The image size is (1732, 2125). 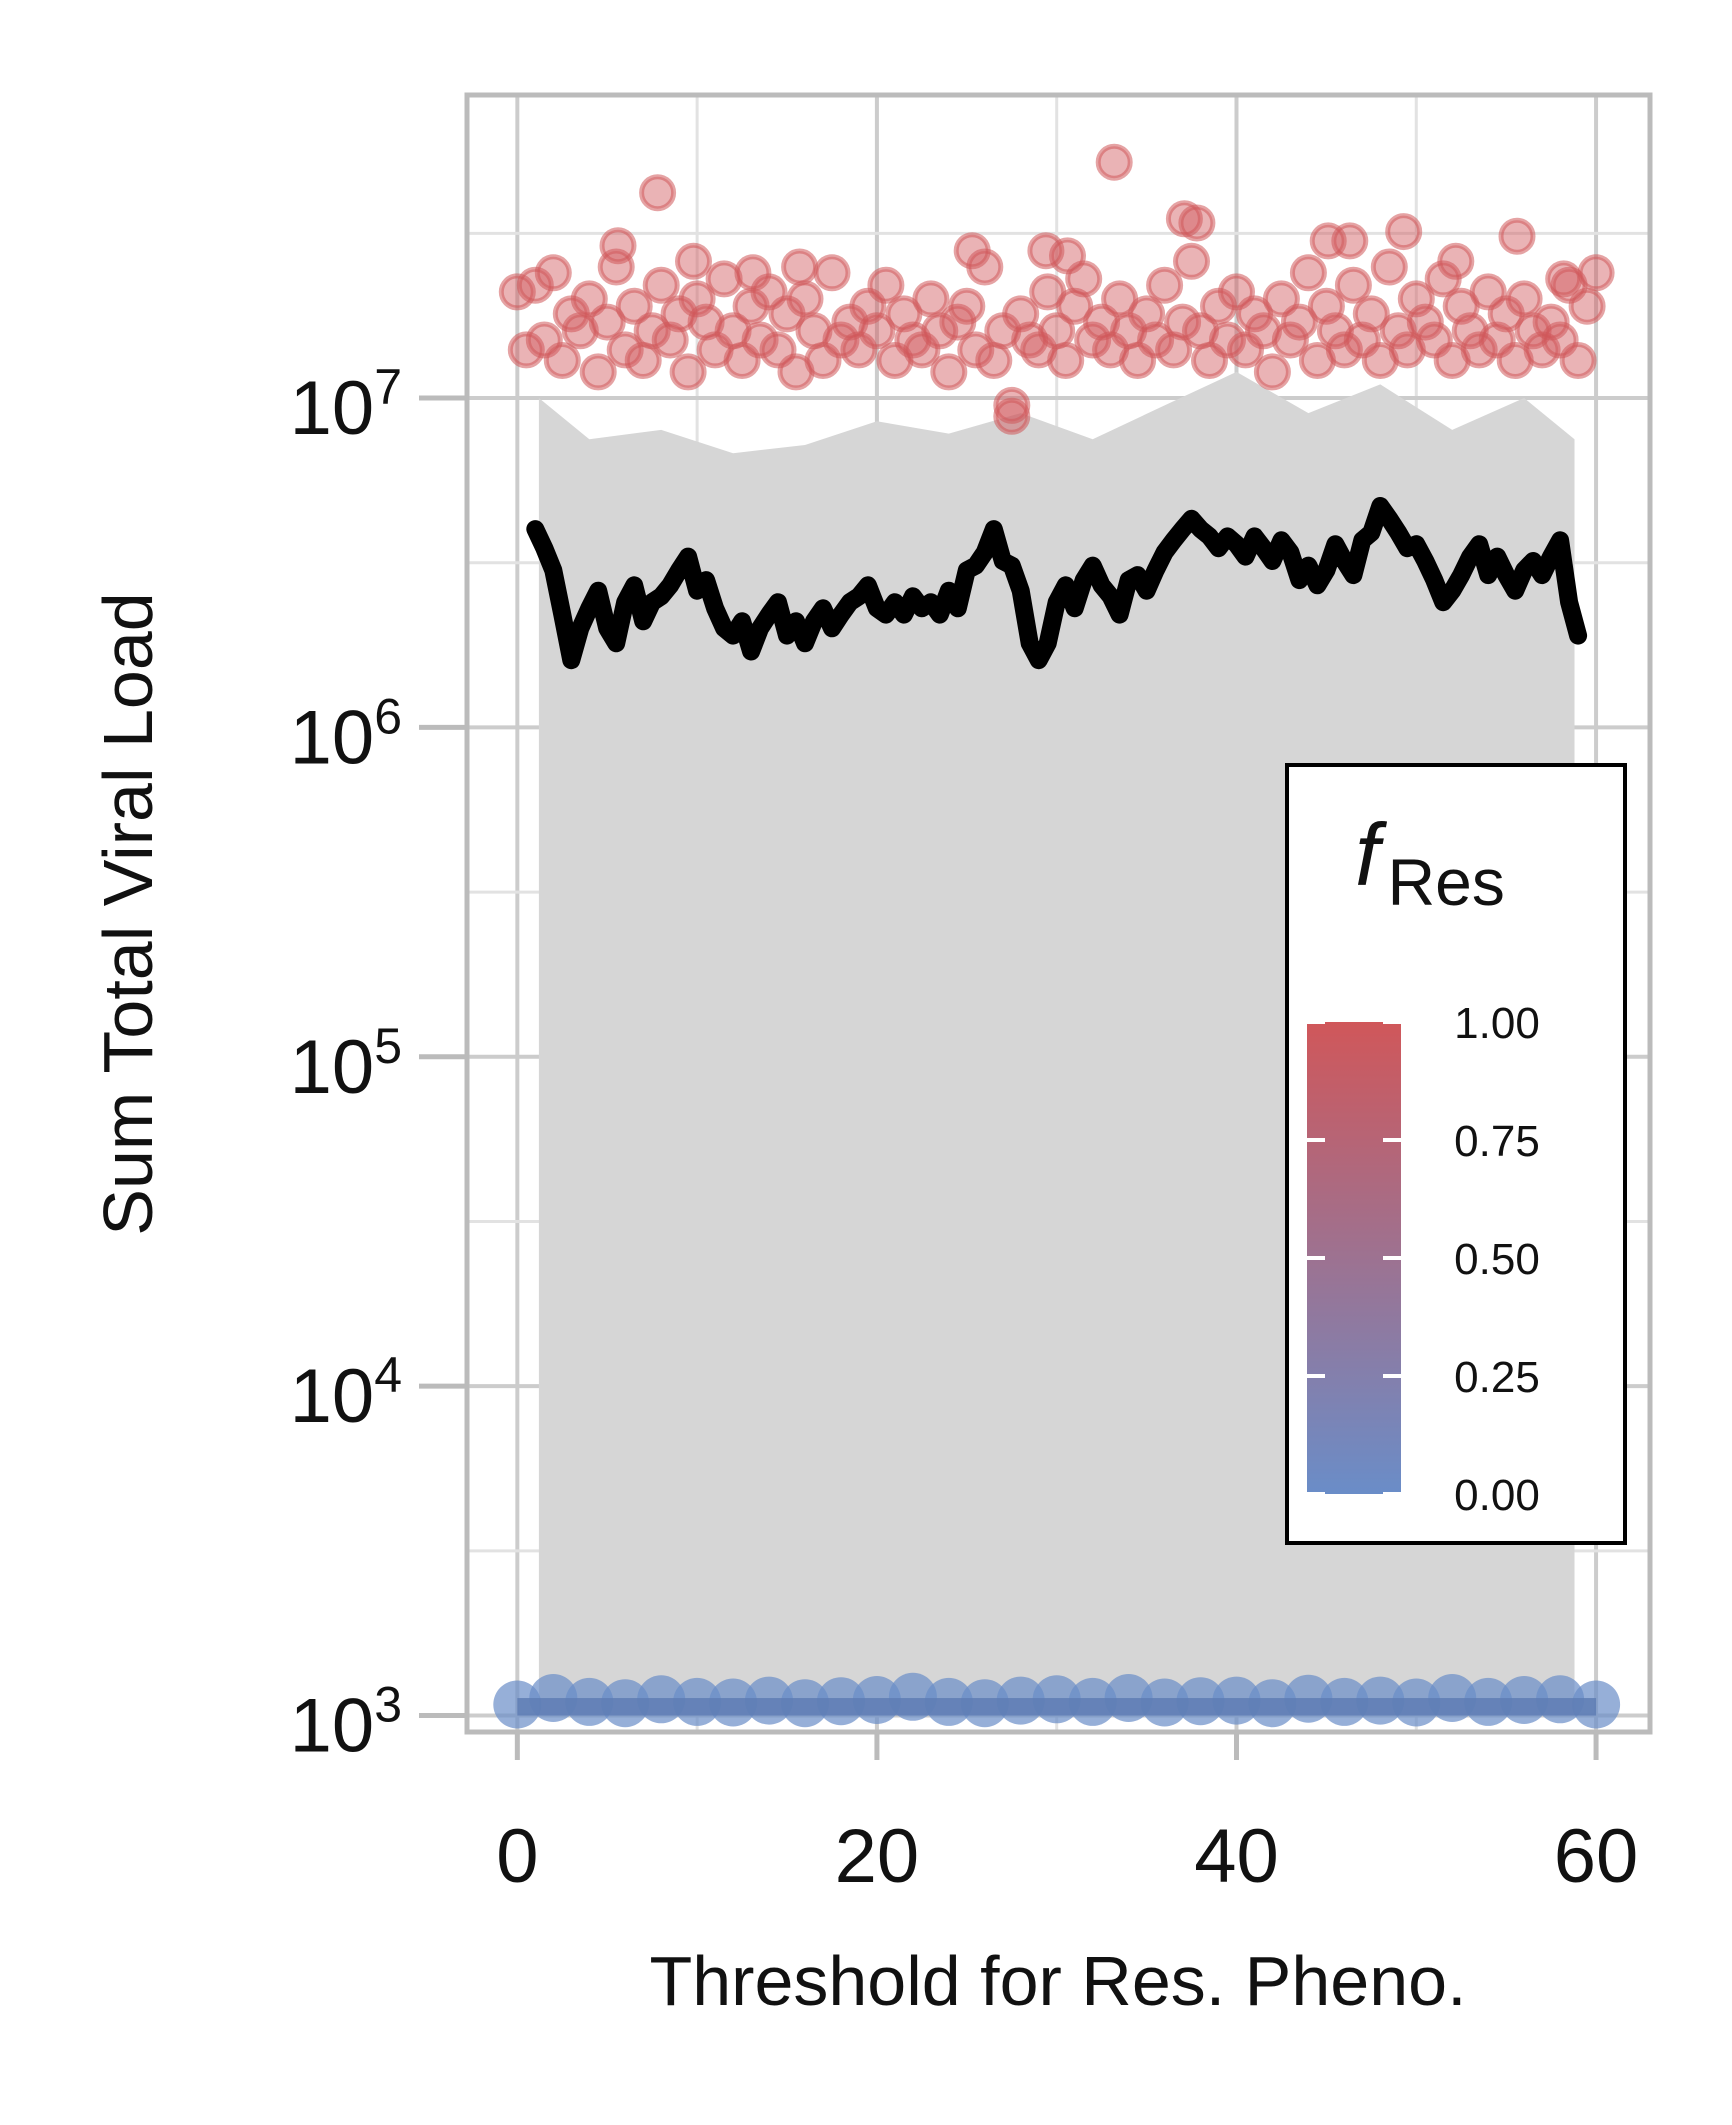 What do you see at coordinates (1236, 1856) in the screenshot?
I see `x-tick-label: 40` at bounding box center [1236, 1856].